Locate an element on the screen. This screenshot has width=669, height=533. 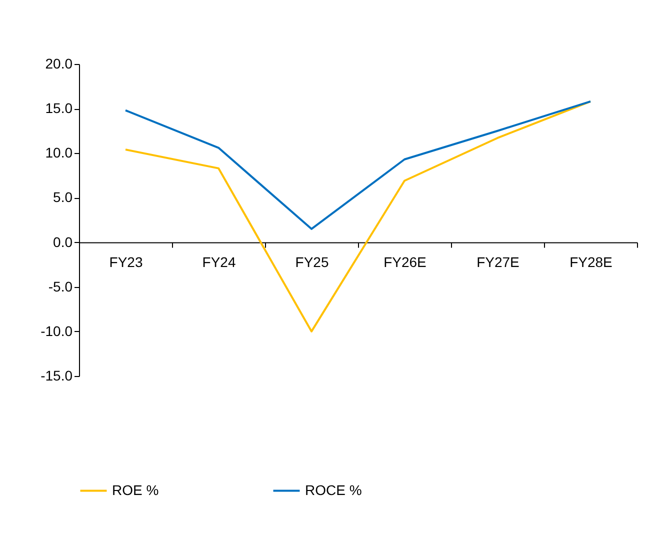
y-tick-label: 0.0 is located at coordinates (63, 242).